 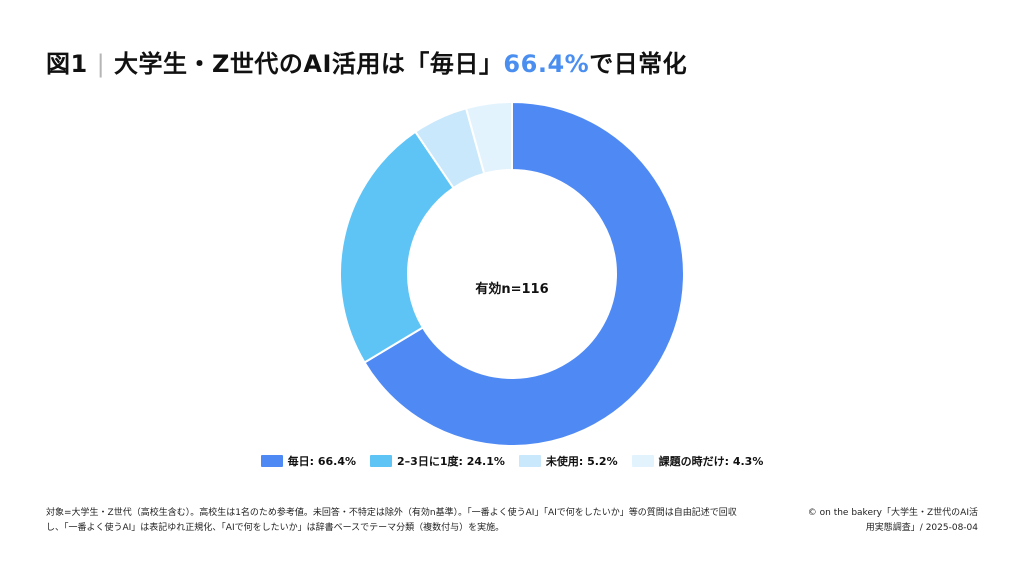 I want to click on legend-item: 毎日: 66.4%, so click(x=308, y=461).